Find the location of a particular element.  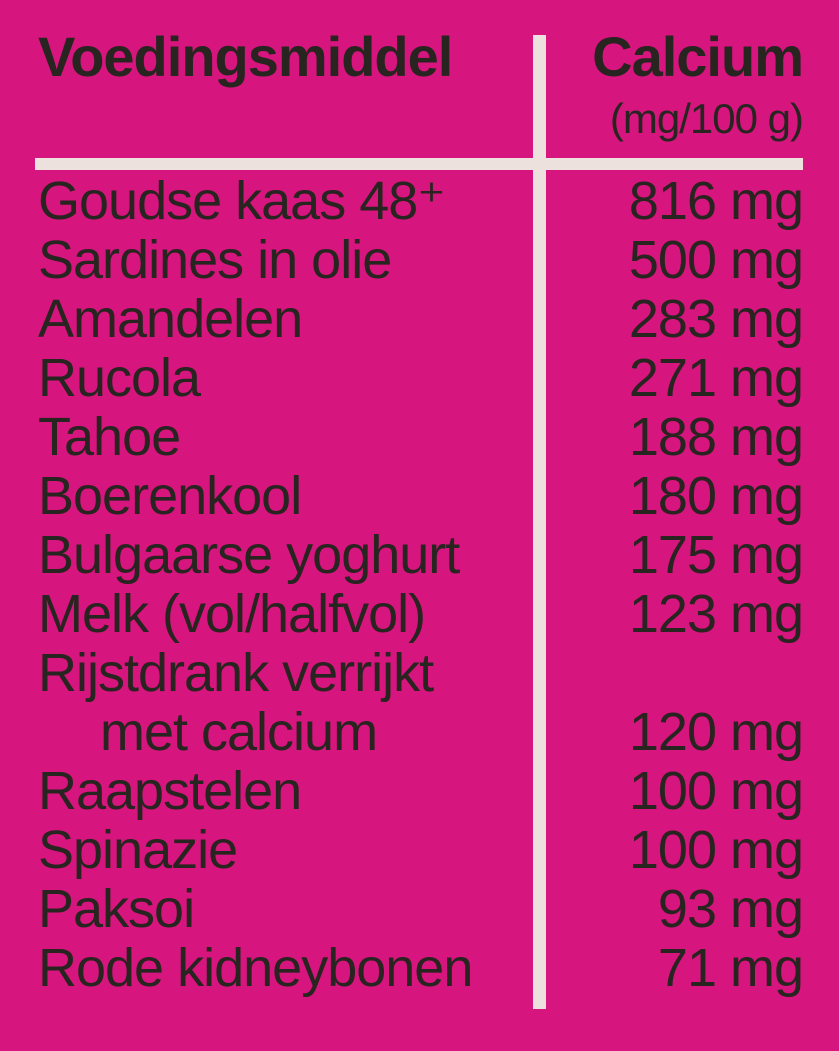

food-name: Tahoe is located at coordinates (109, 437).